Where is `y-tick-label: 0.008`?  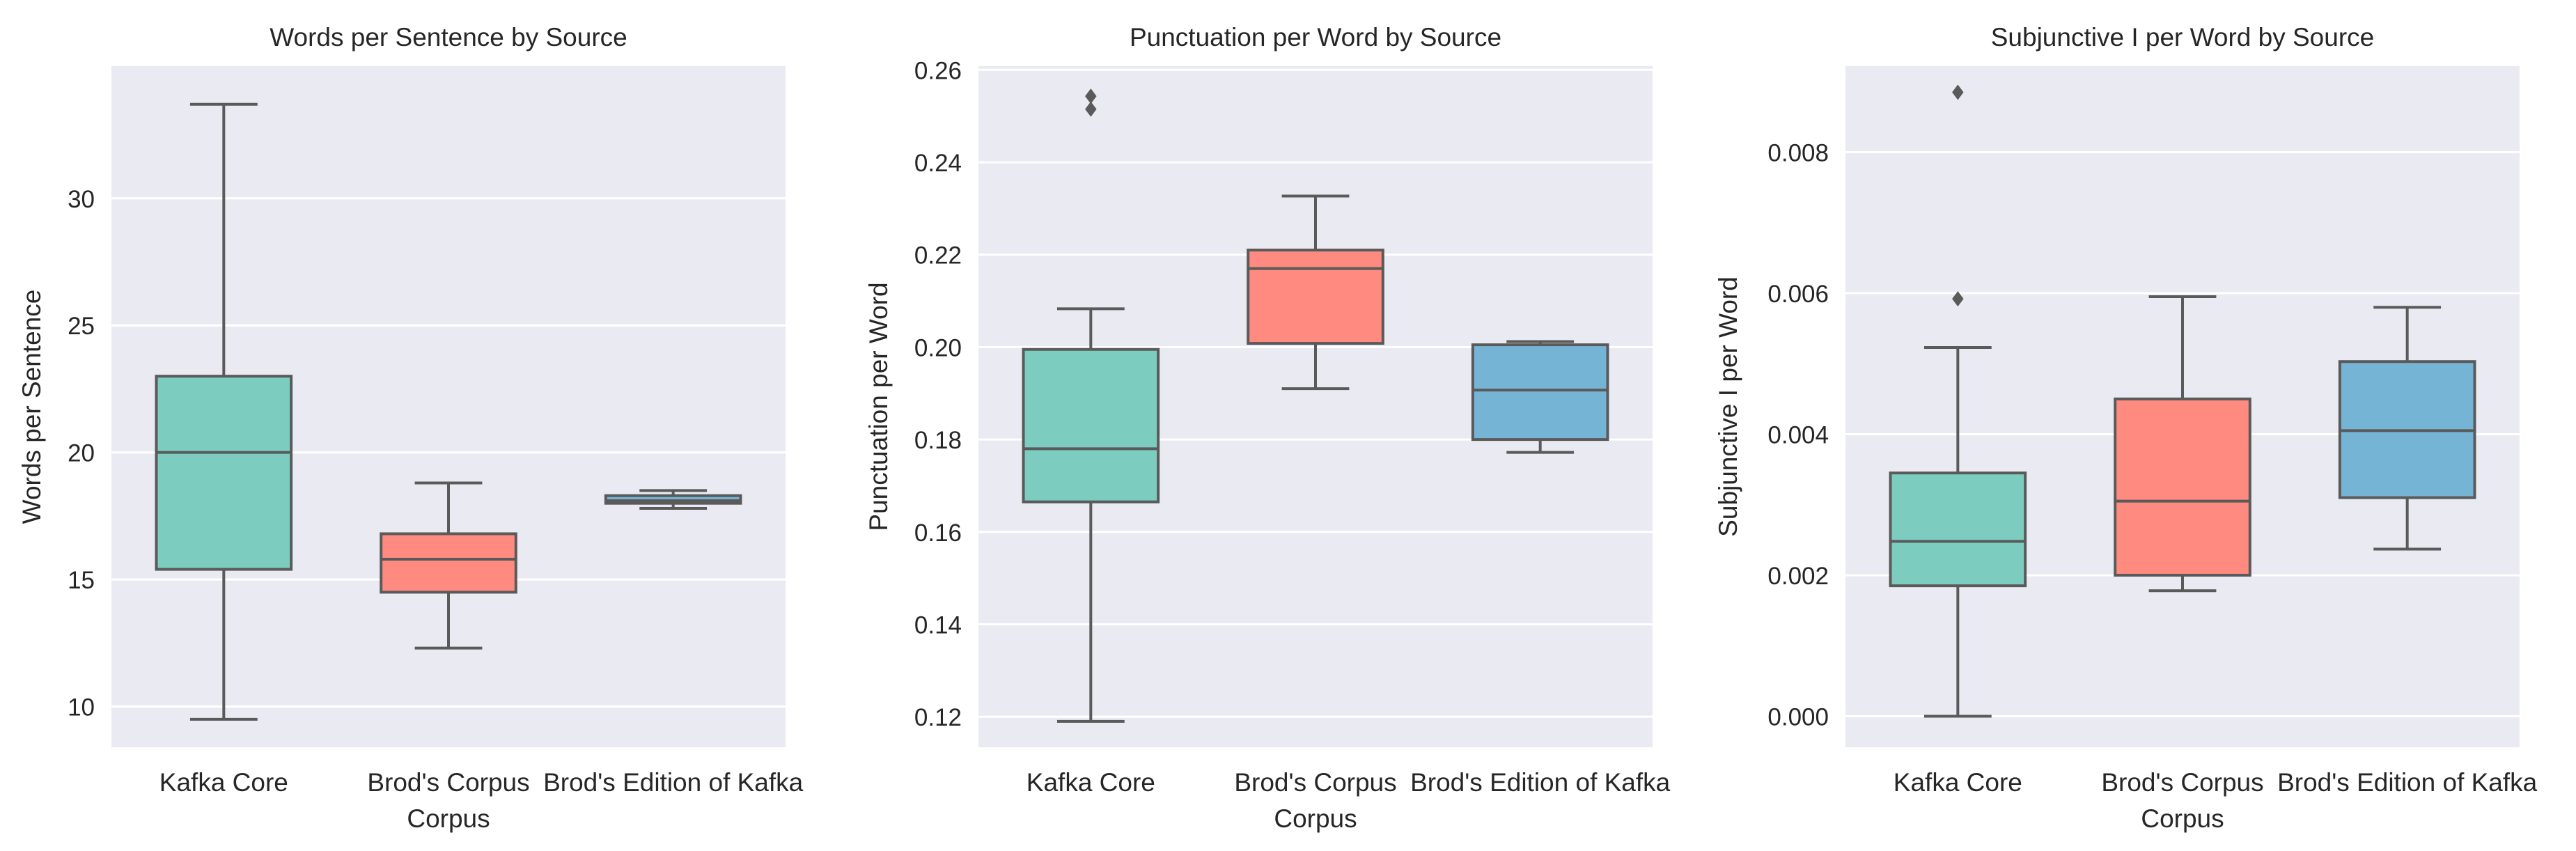 y-tick-label: 0.008 is located at coordinates (1798, 153).